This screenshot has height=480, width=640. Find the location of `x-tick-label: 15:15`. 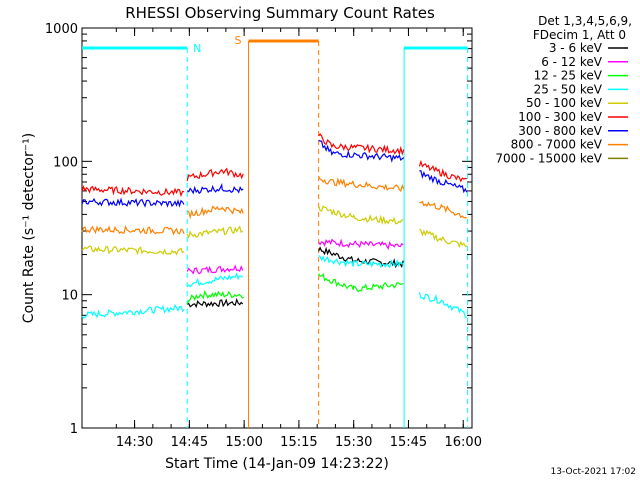

x-tick-label: 15:15 is located at coordinates (298, 442).